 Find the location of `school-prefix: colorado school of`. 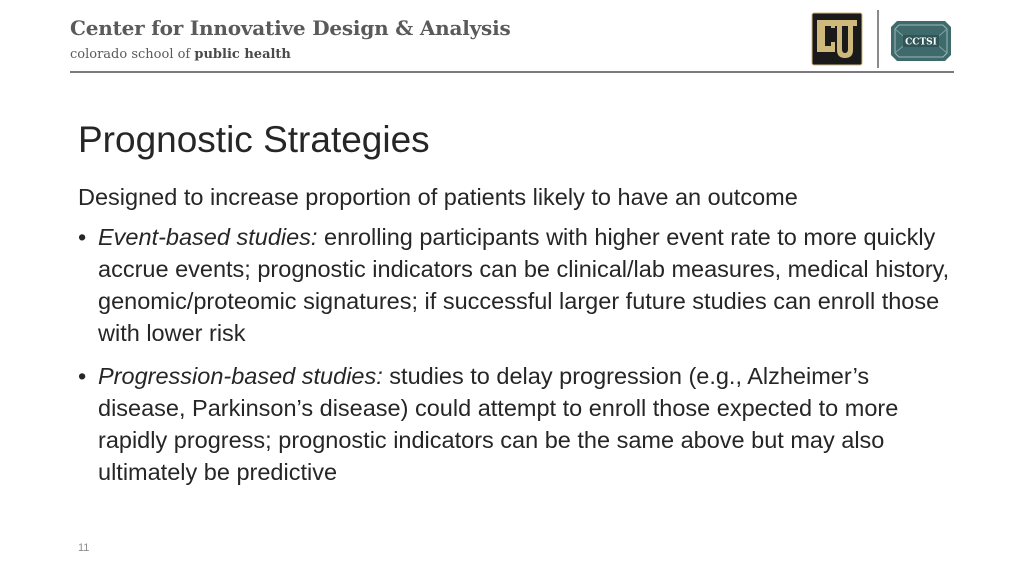

school-prefix: colorado school of is located at coordinates (130, 54).